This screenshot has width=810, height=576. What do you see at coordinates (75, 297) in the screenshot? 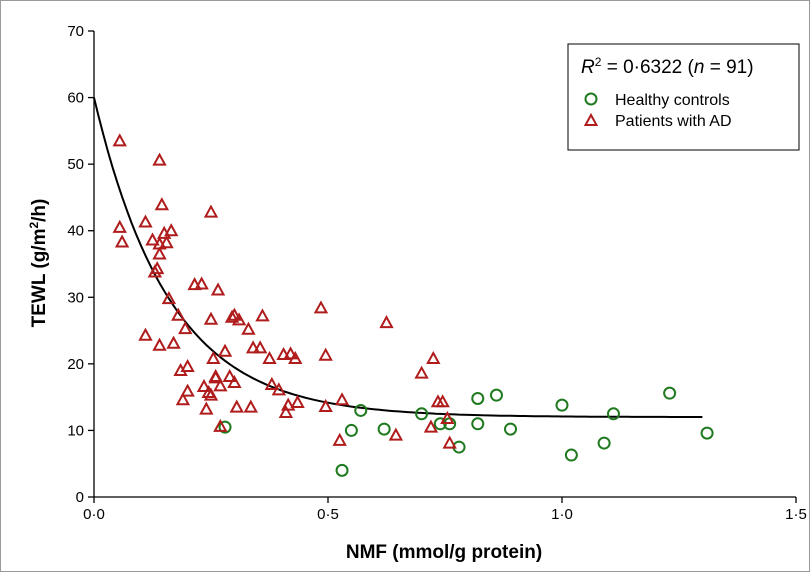
I see `y-tick-label: 30` at bounding box center [75, 297].